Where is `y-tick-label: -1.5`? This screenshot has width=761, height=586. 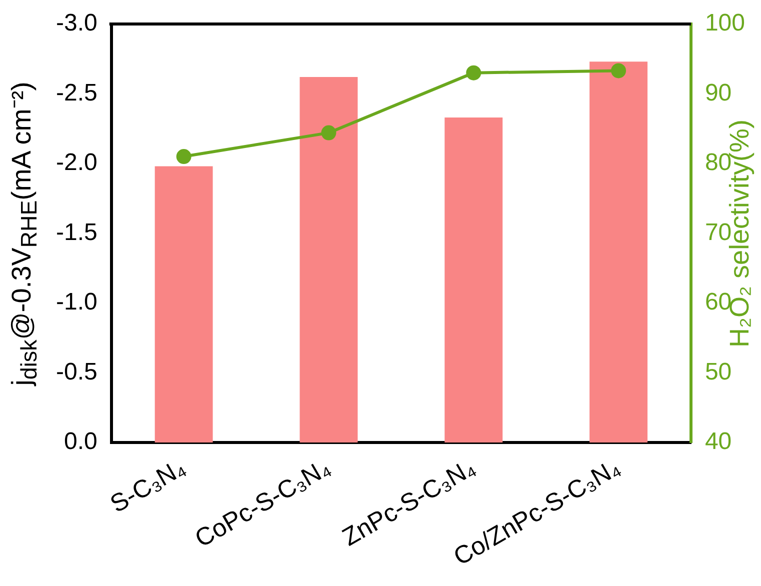
y-tick-label: -1.5 is located at coordinates (77, 232).